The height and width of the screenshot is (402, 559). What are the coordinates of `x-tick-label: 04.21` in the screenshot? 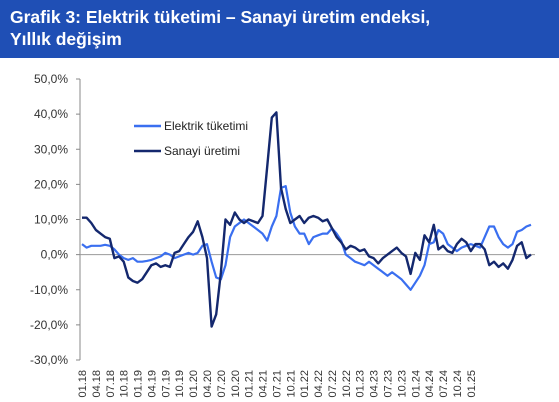 It's located at (264, 384).